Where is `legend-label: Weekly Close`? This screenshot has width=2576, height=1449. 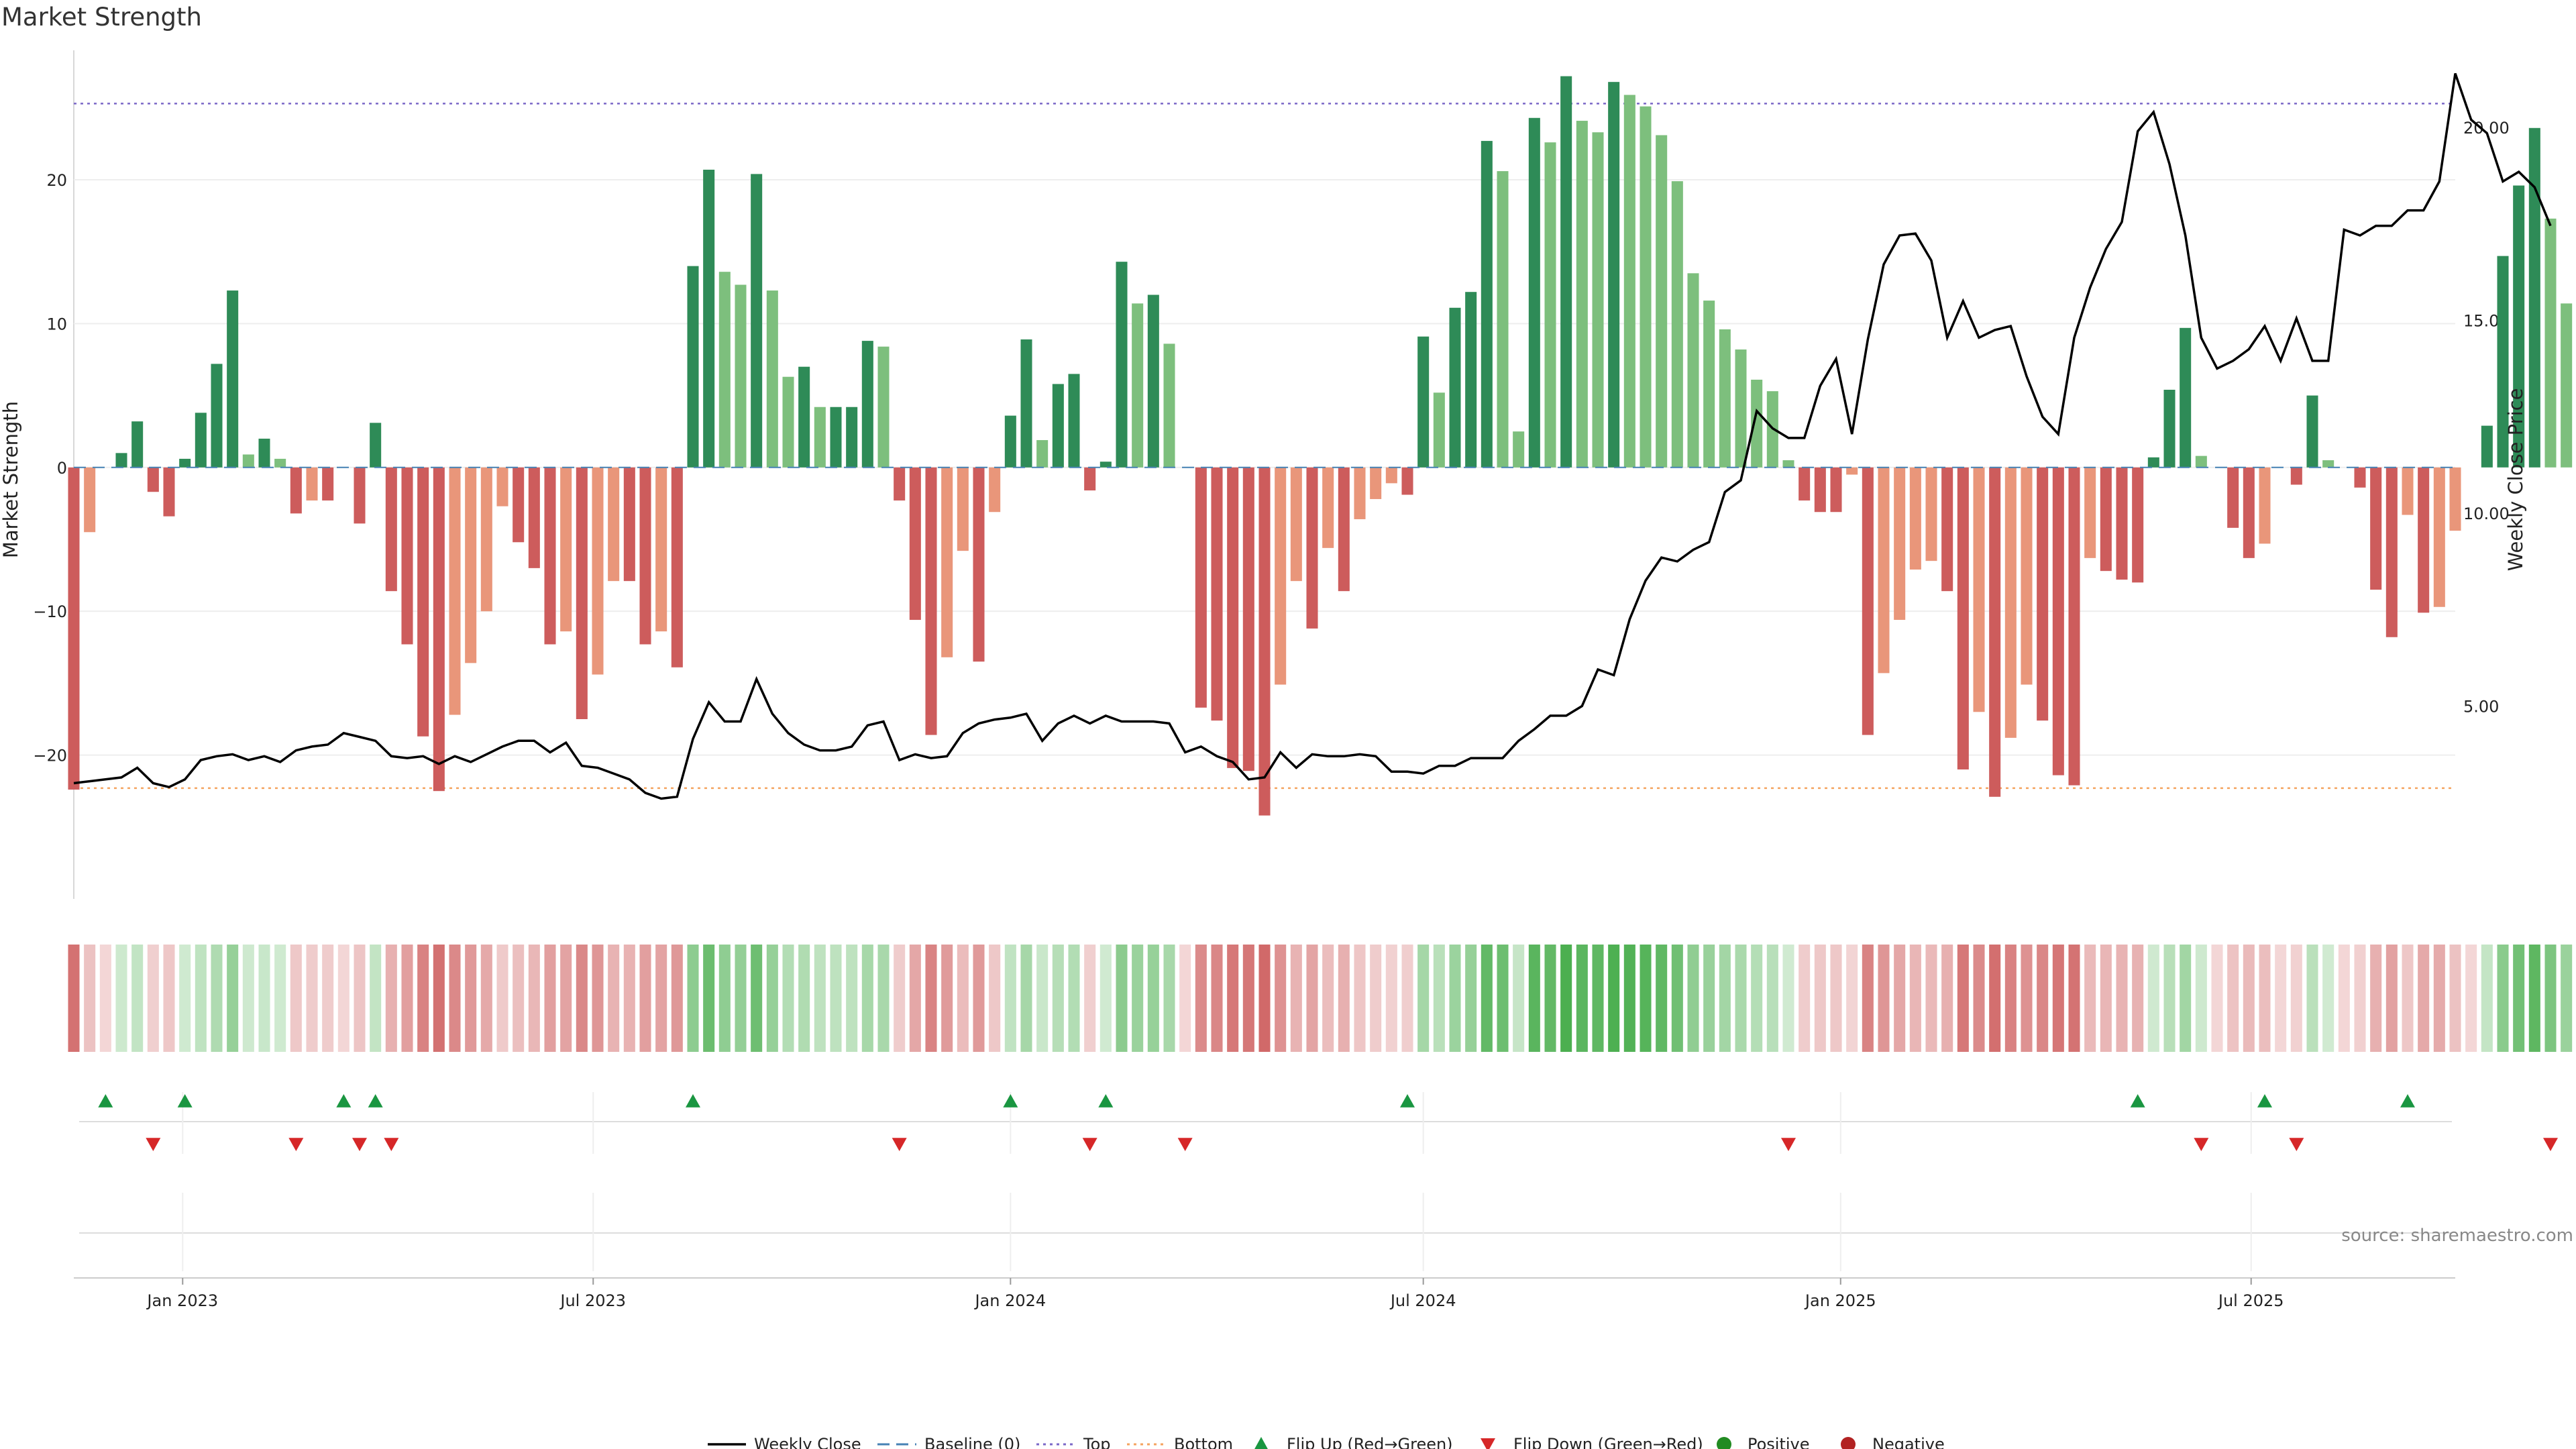
legend-label: Weekly Close is located at coordinates (807, 1442).